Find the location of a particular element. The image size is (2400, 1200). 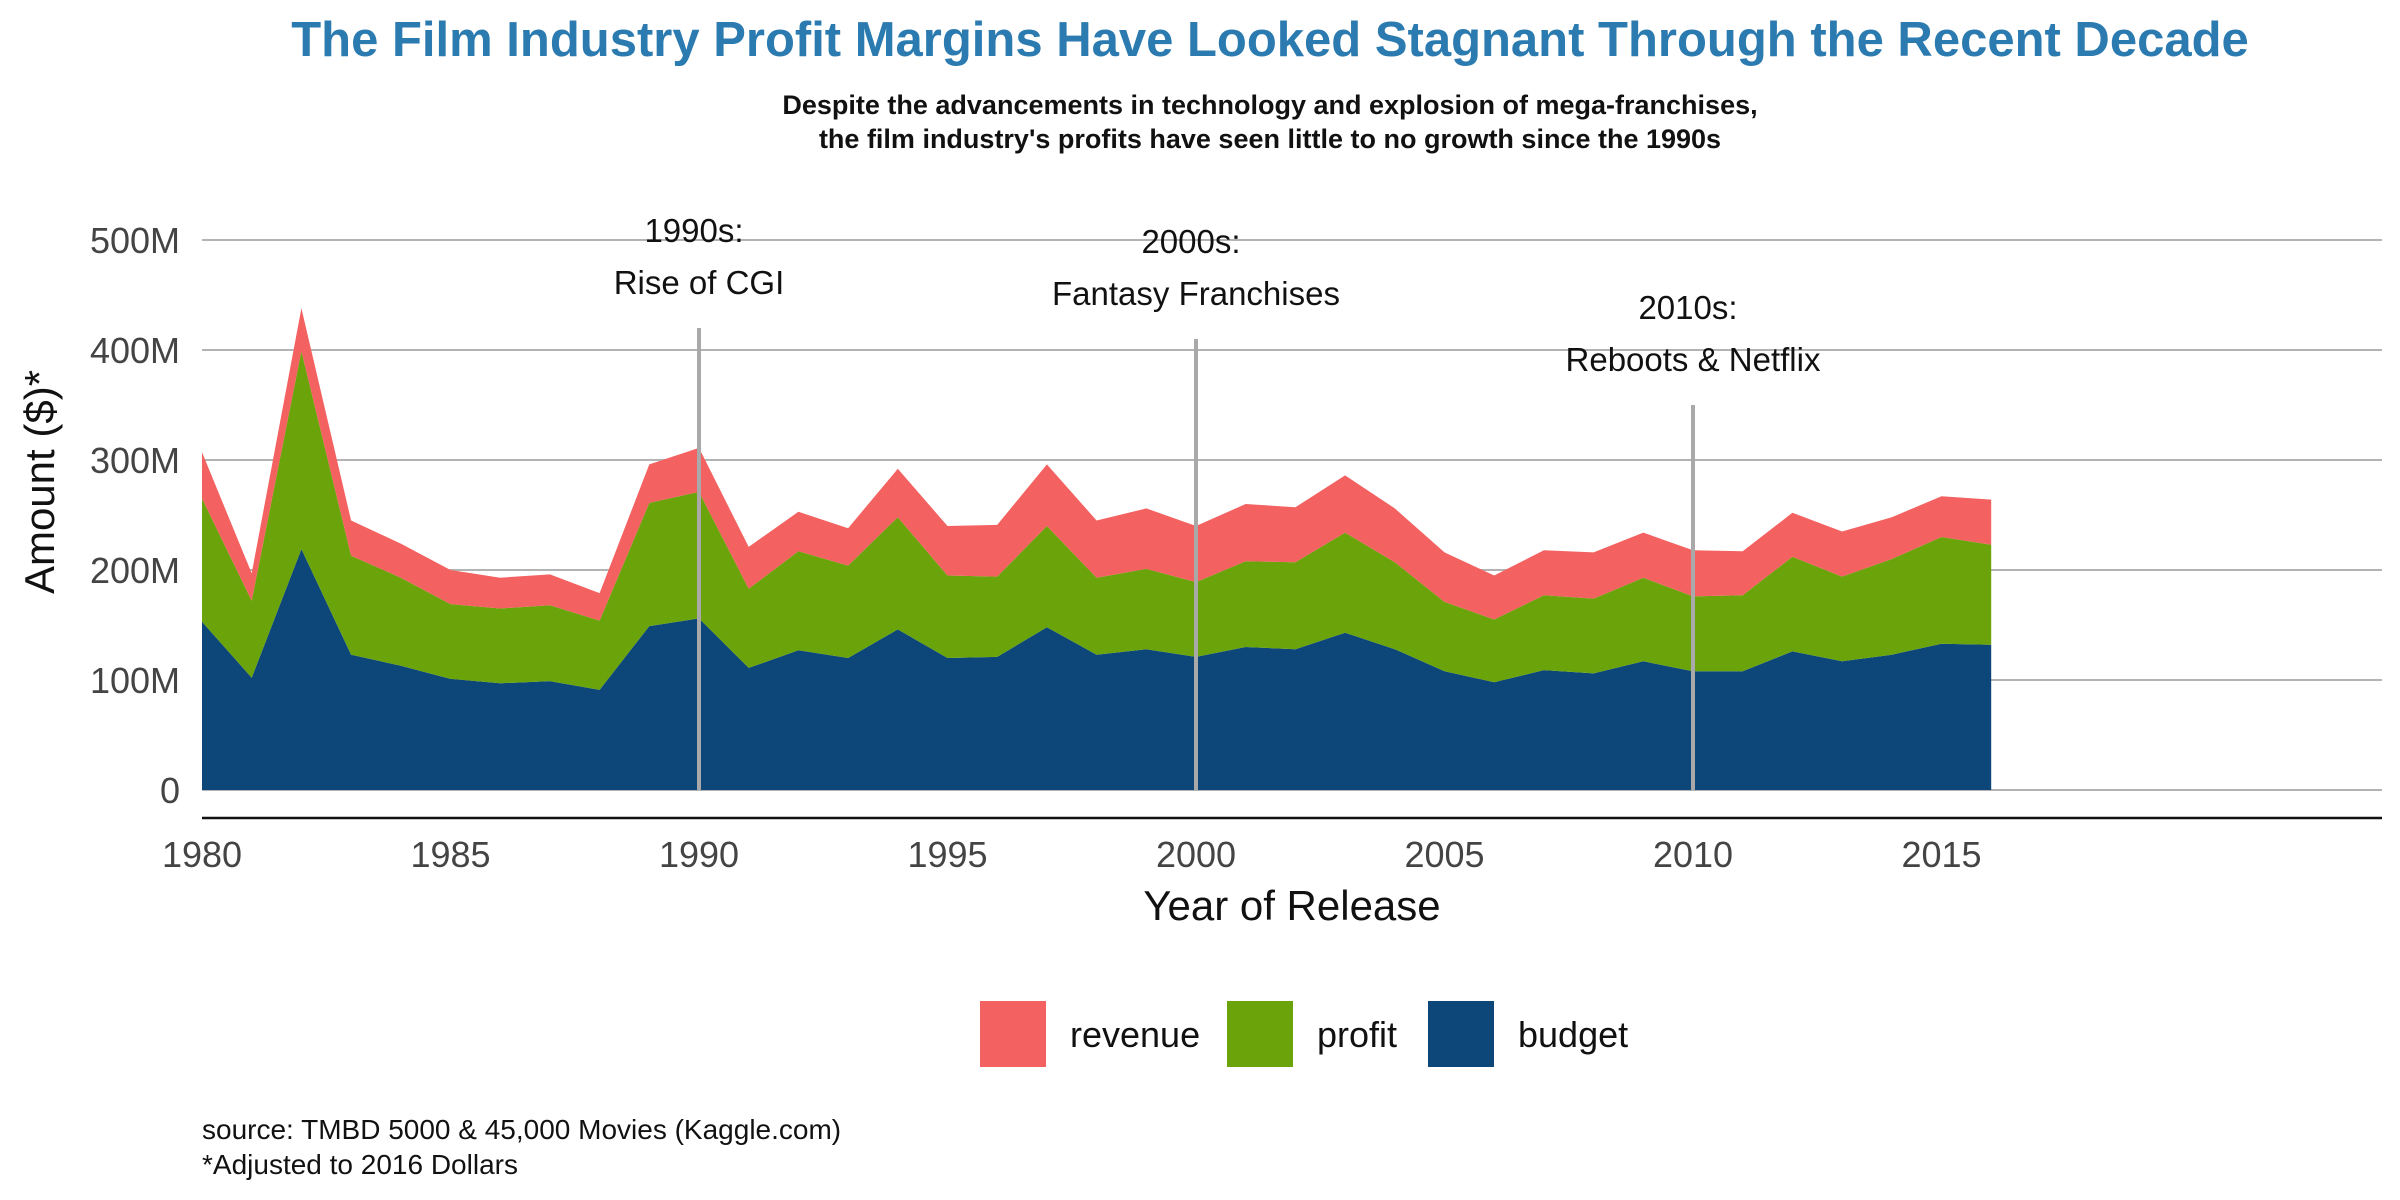

annotation-decade-label: 1990s: is located at coordinates (693, 230).